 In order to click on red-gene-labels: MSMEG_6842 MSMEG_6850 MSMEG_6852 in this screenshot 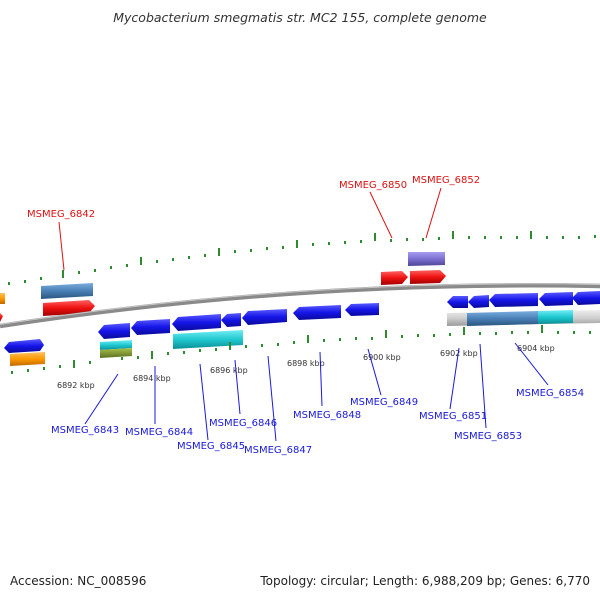, I will do `click(253, 197)`.